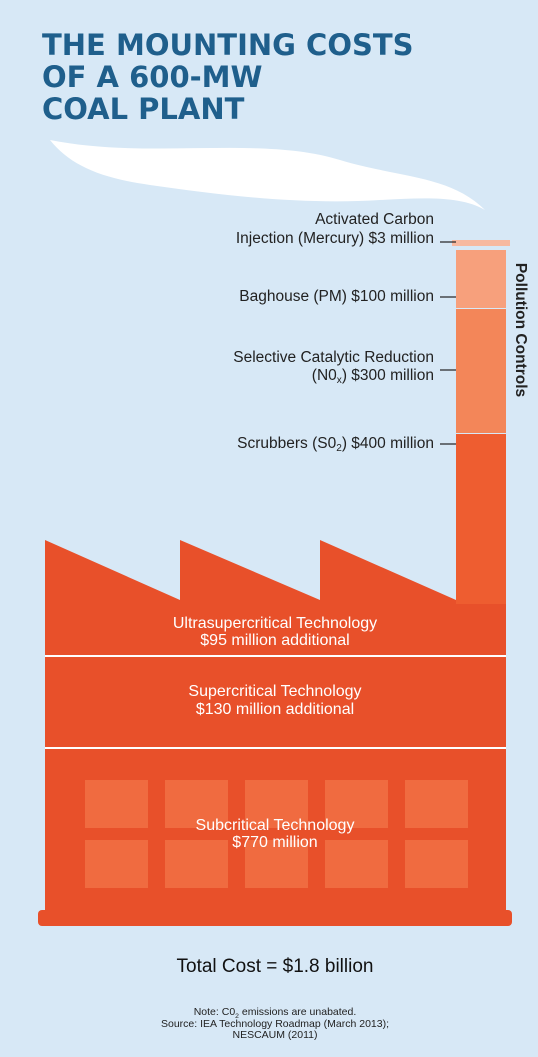 The height and width of the screenshot is (1057, 538). I want to click on title-line: COAL PLANT, so click(143, 109).